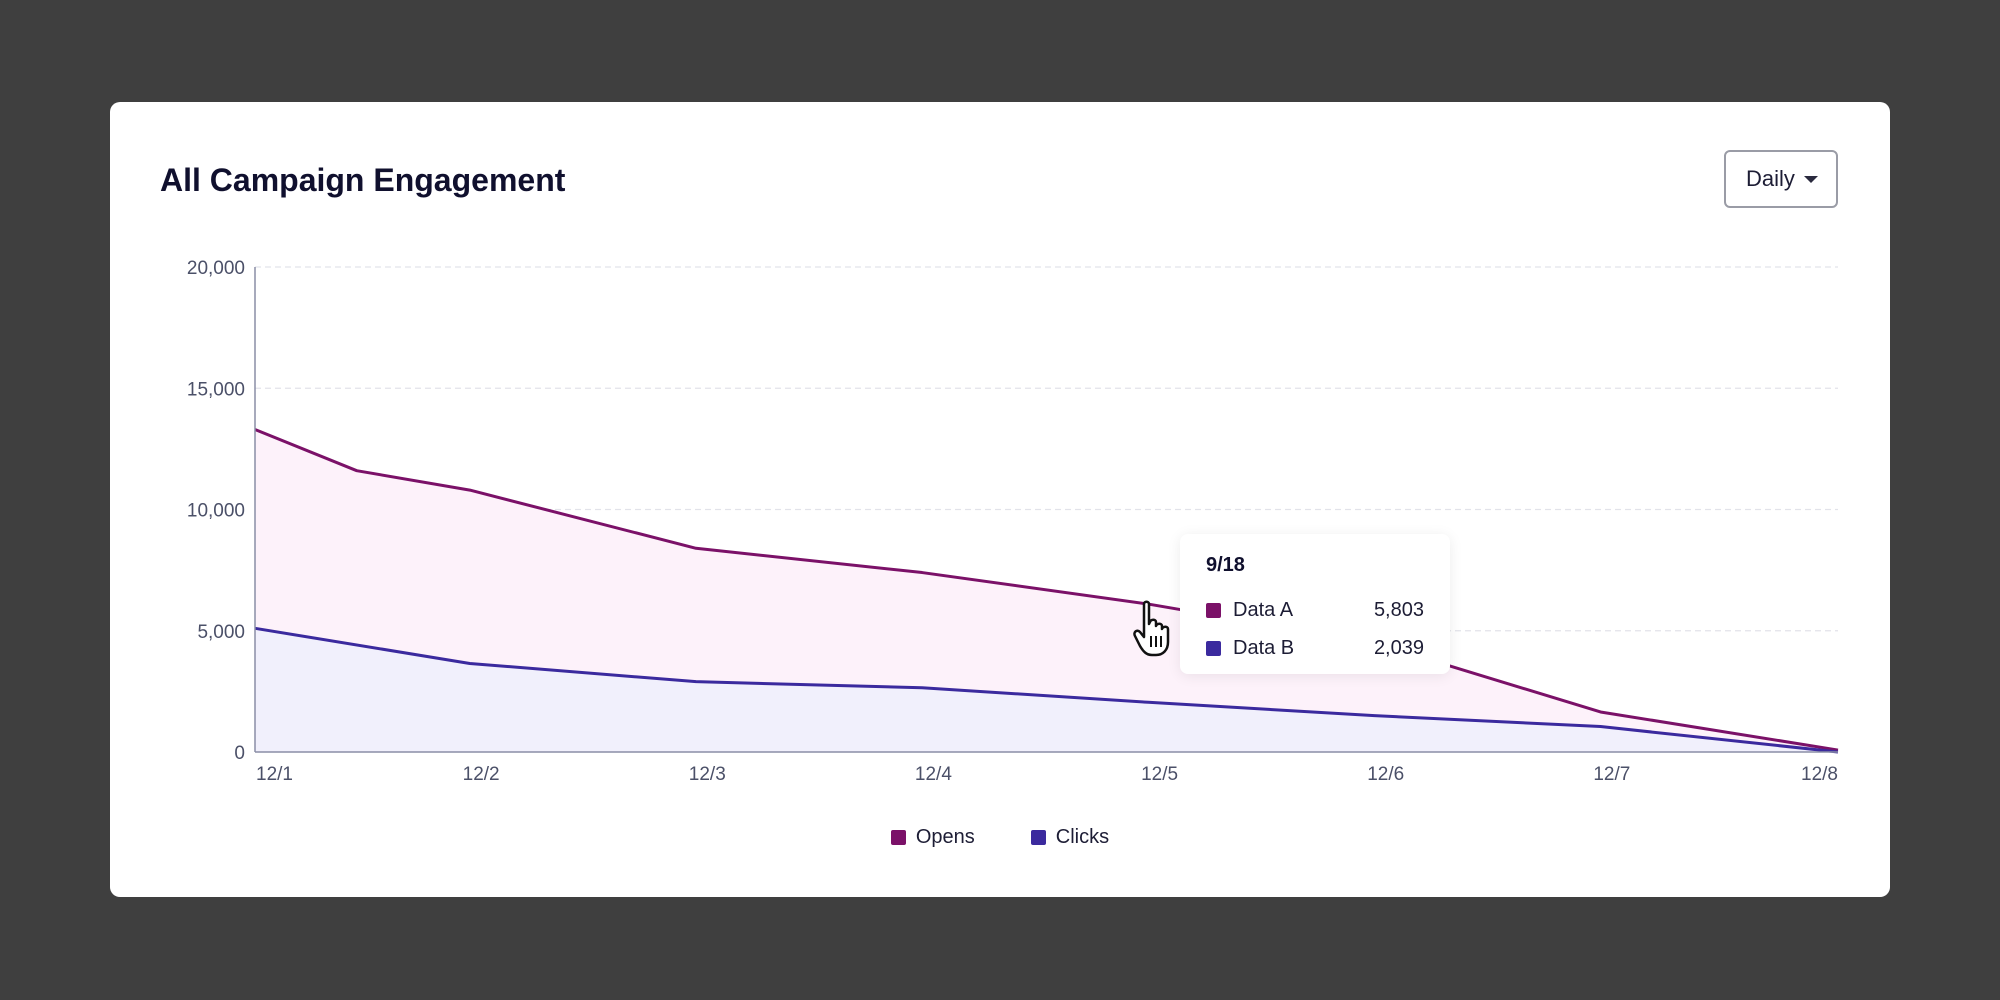  I want to click on chart-tooltip: 9/18 Data A 5,803 Data B 2,039, so click(1315, 604).